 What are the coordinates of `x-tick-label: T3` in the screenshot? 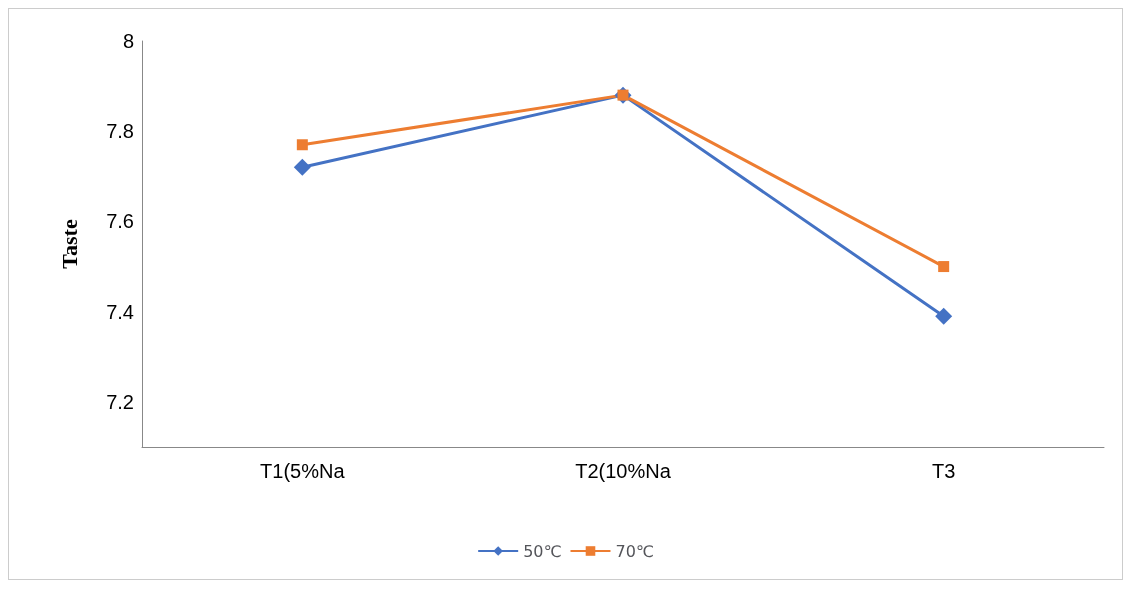 It's located at (943, 471).